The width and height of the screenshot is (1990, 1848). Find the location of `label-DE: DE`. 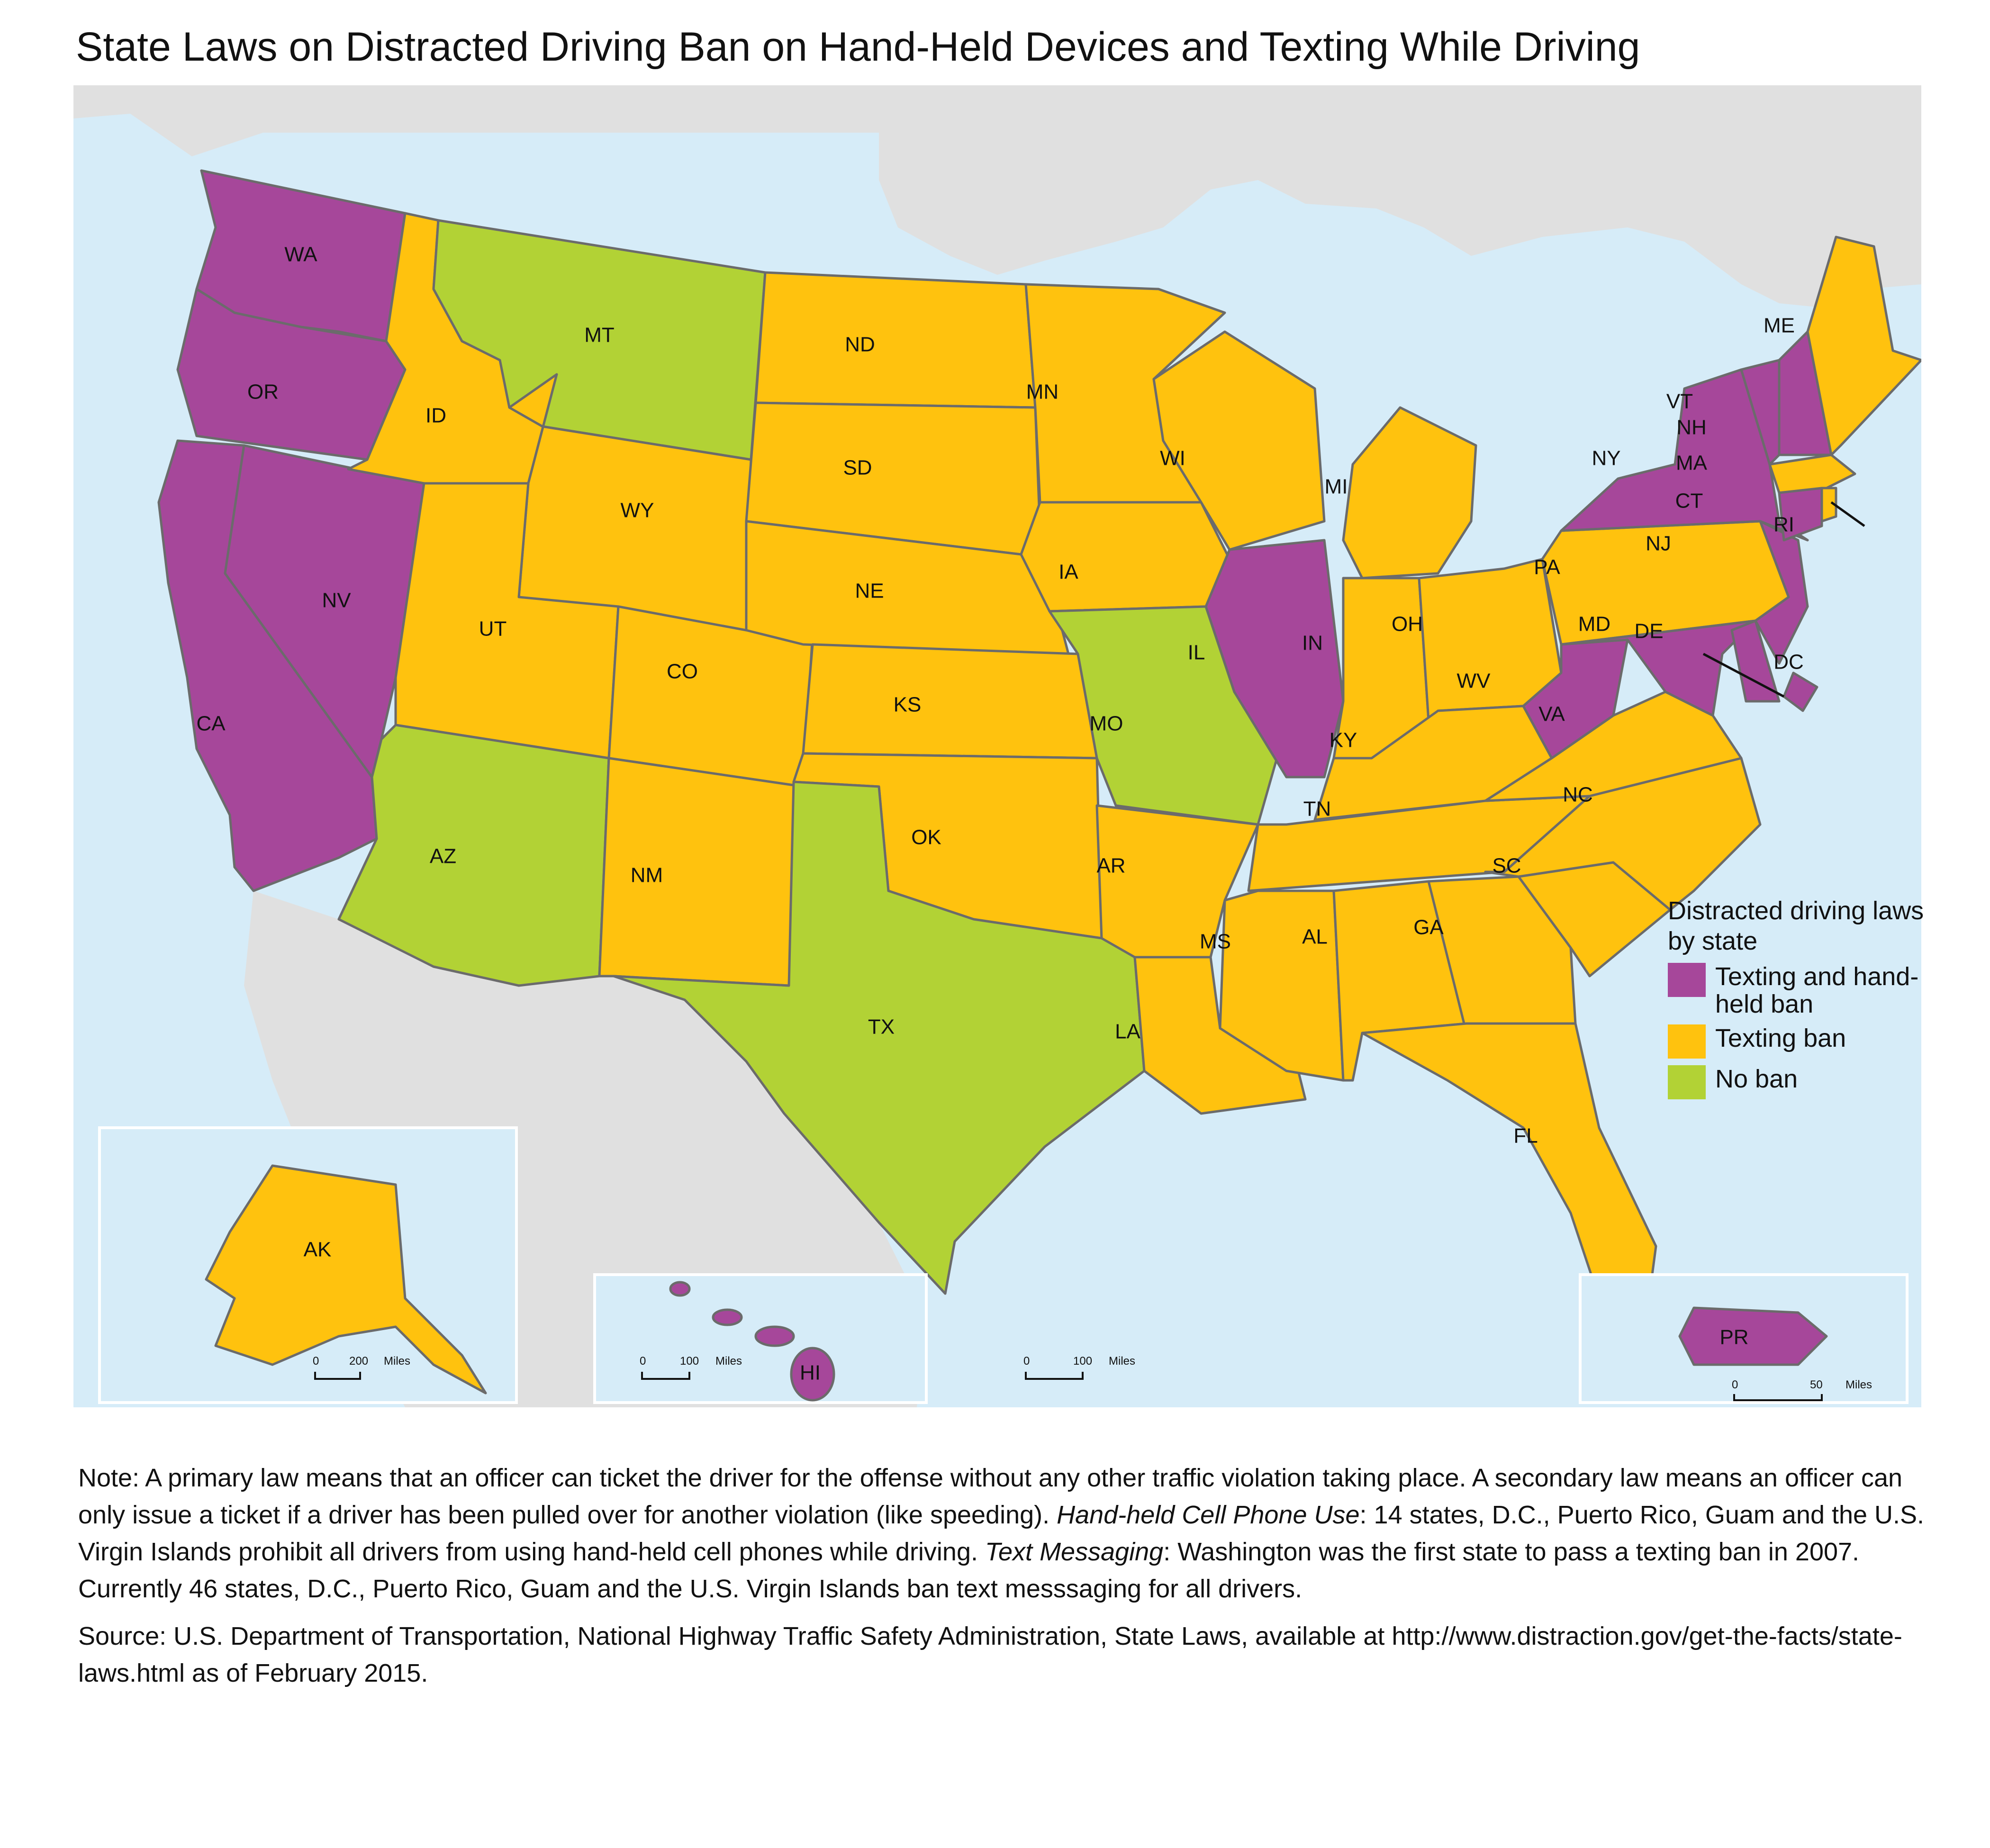

label-DE: DE is located at coordinates (1648, 632).